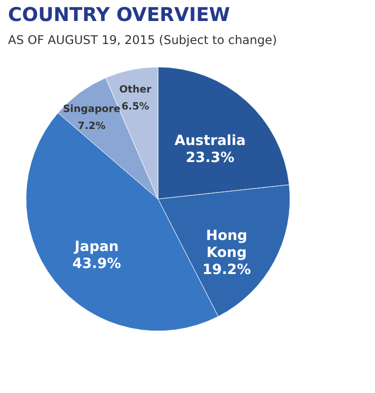 The width and height of the screenshot is (375, 393). What do you see at coordinates (96, 247) in the screenshot?
I see `slice-label: Japan` at bounding box center [96, 247].